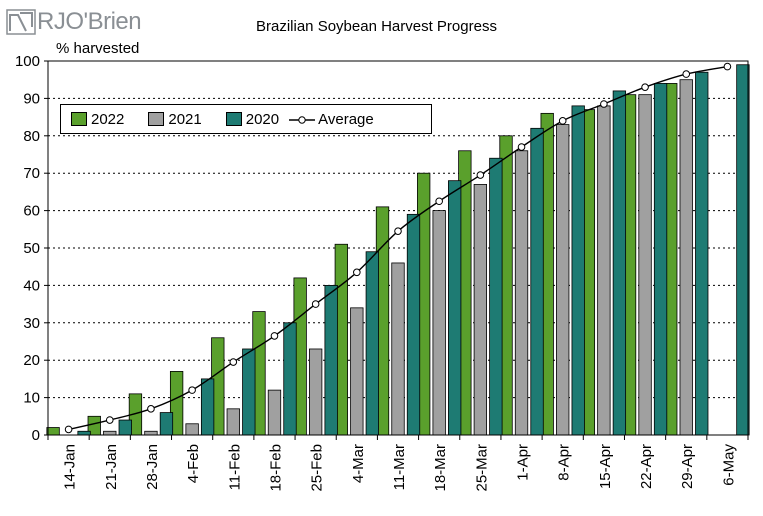 The width and height of the screenshot is (763, 516). I want to click on x-tick-label: 25-Feb, so click(317, 468).